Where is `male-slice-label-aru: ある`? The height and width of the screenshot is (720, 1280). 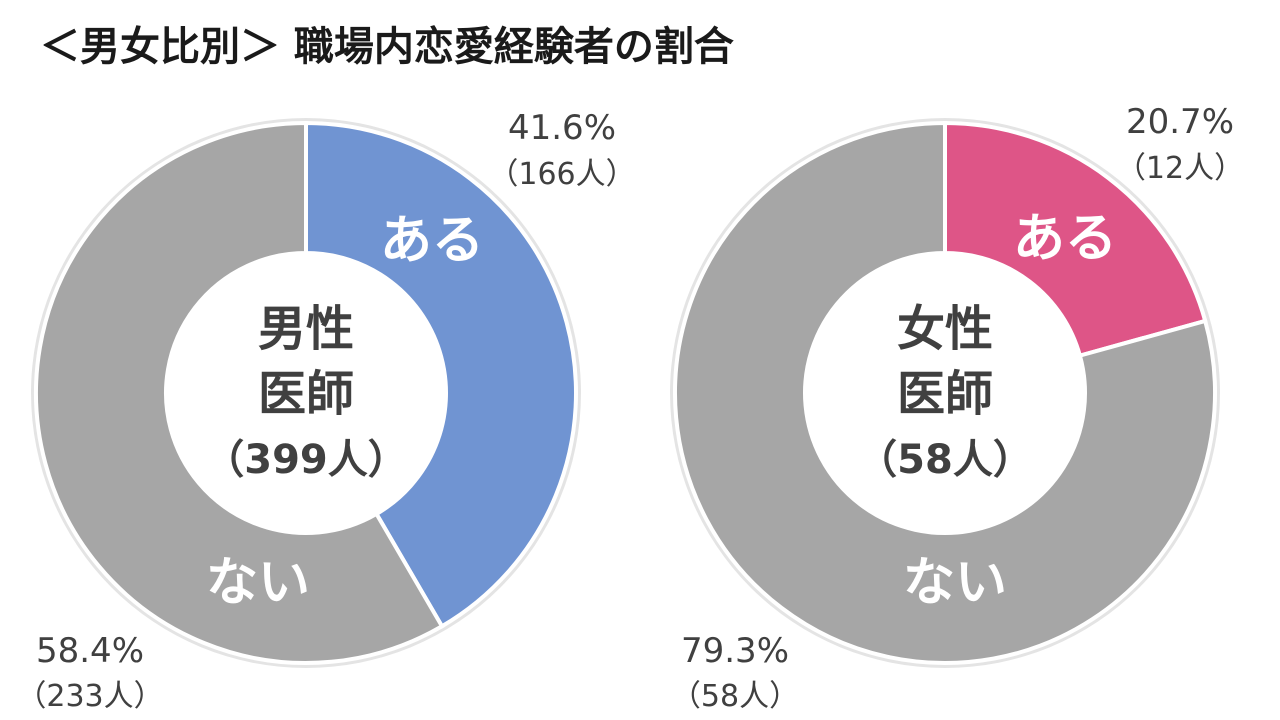 male-slice-label-aru: ある is located at coordinates (432, 241).